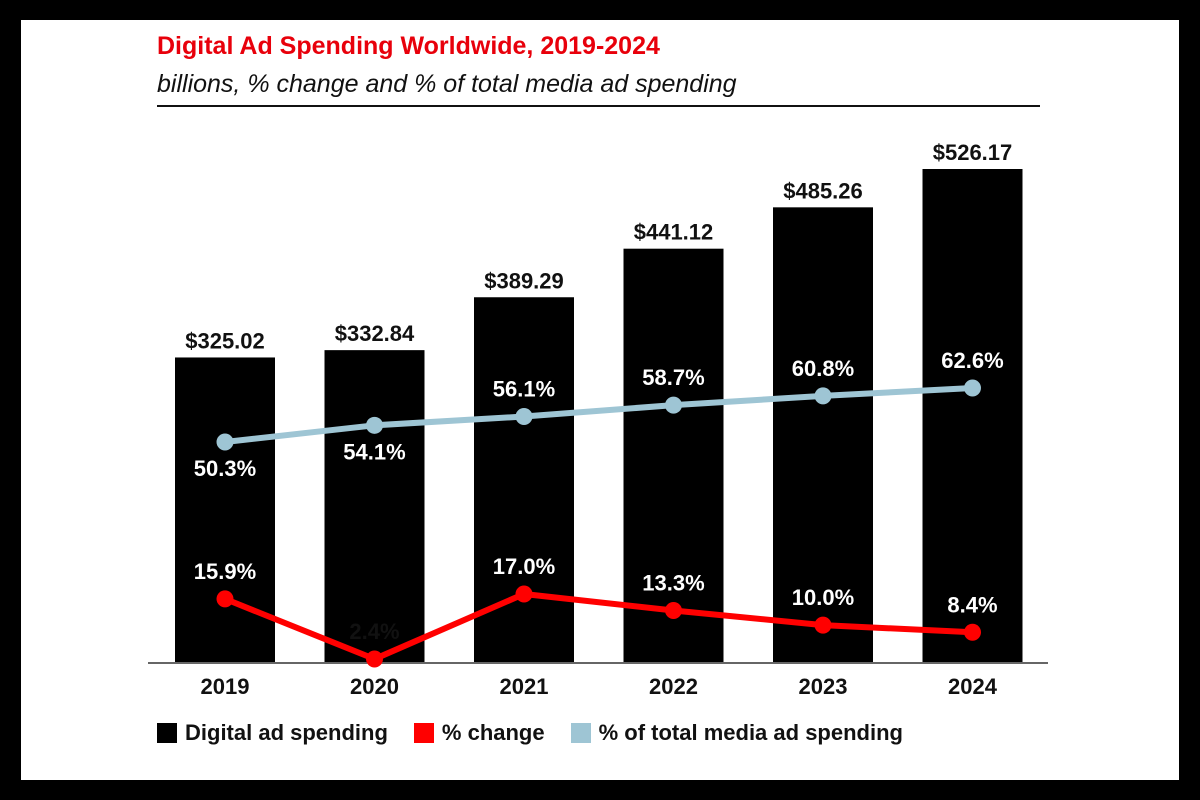 This screenshot has height=800, width=1200. I want to click on x-tick-2024: 2024, so click(973, 686).